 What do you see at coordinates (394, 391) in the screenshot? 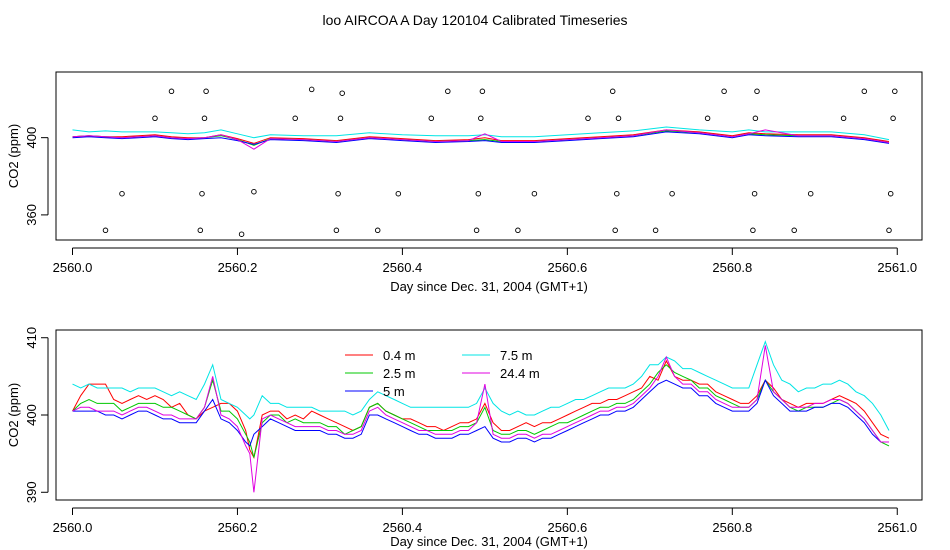
I see `legend-label: 5 m` at bounding box center [394, 391].